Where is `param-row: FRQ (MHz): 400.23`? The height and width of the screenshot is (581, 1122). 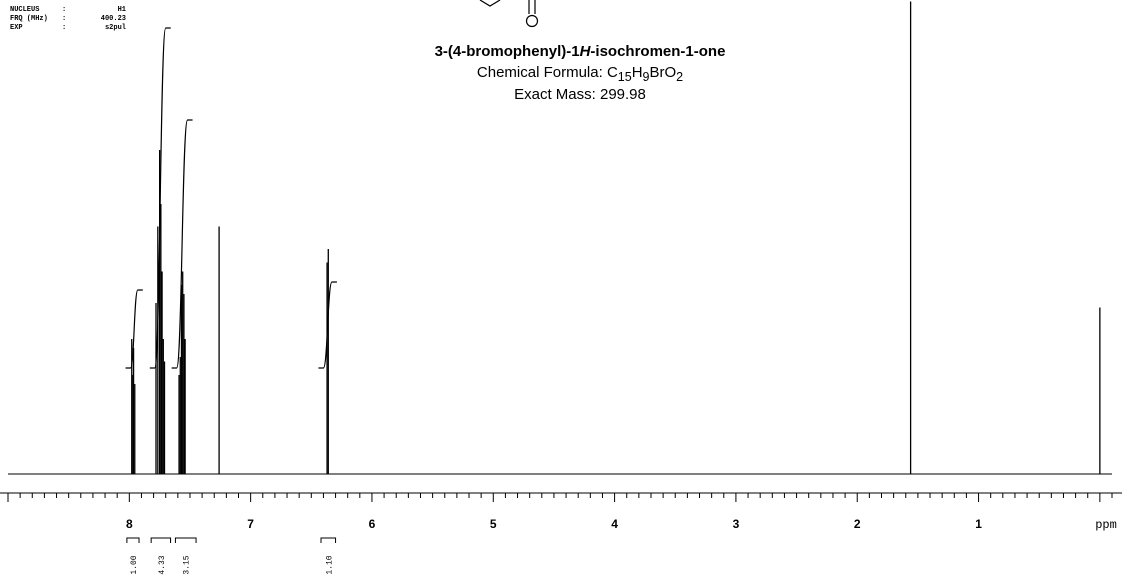
param-row: FRQ (MHz): 400.23 is located at coordinates (68, 19).